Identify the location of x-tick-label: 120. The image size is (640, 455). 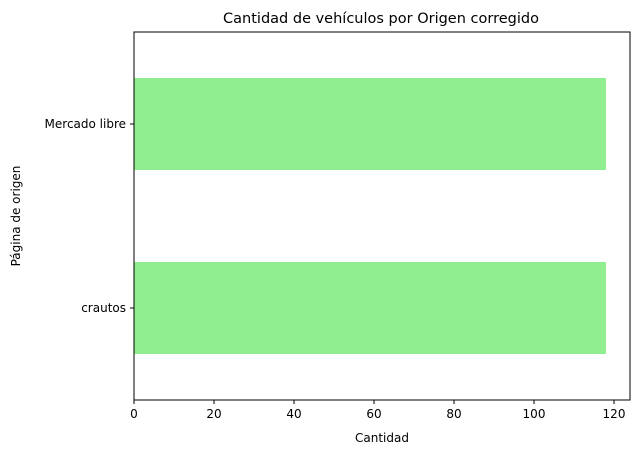
(614, 414).